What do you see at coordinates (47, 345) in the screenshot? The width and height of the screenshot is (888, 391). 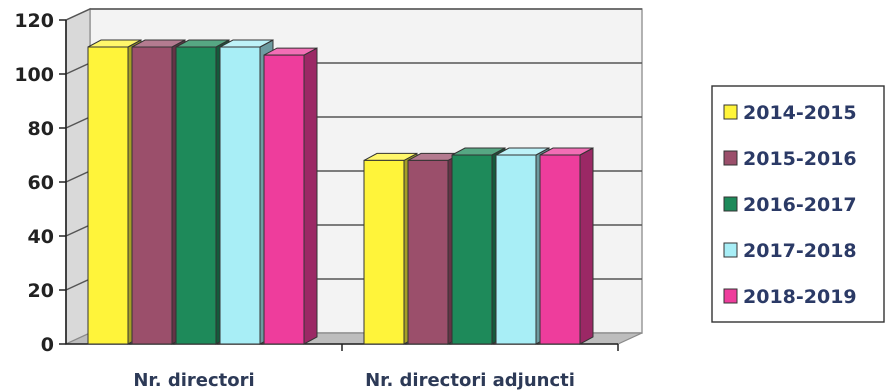 I see `y-tick-label: 0` at bounding box center [47, 345].